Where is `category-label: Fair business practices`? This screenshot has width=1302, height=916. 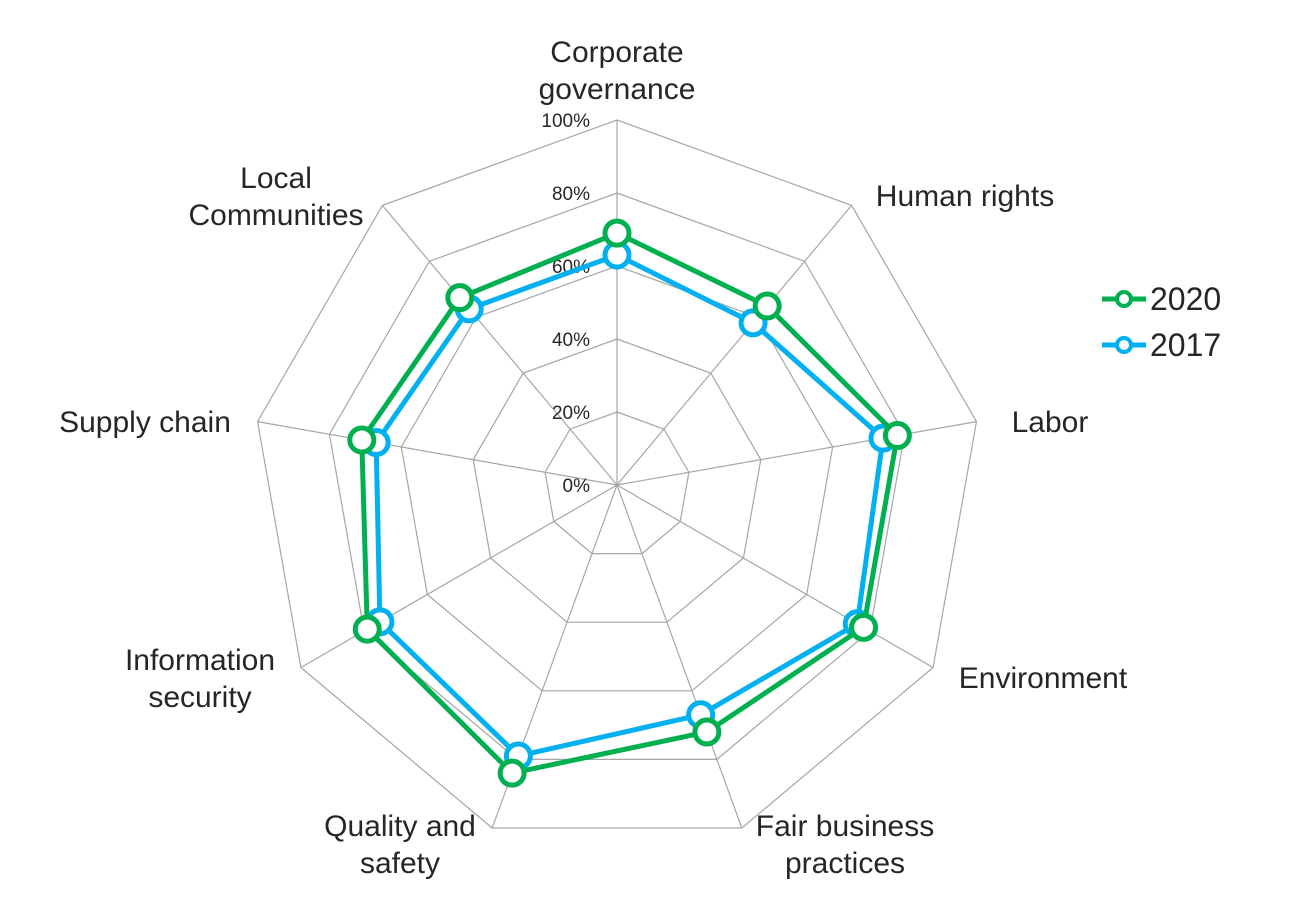 category-label: Fair business practices is located at coordinates (845, 845).